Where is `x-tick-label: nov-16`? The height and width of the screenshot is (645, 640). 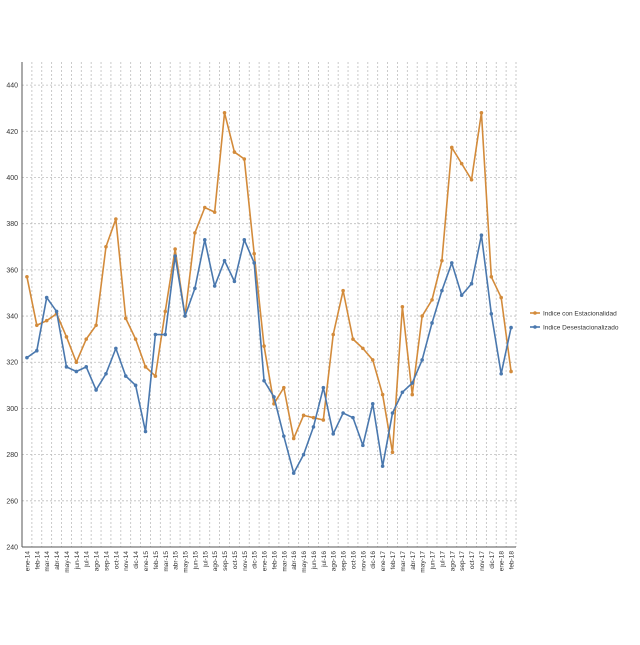
x-tick-label: nov-16 is located at coordinates (363, 561).